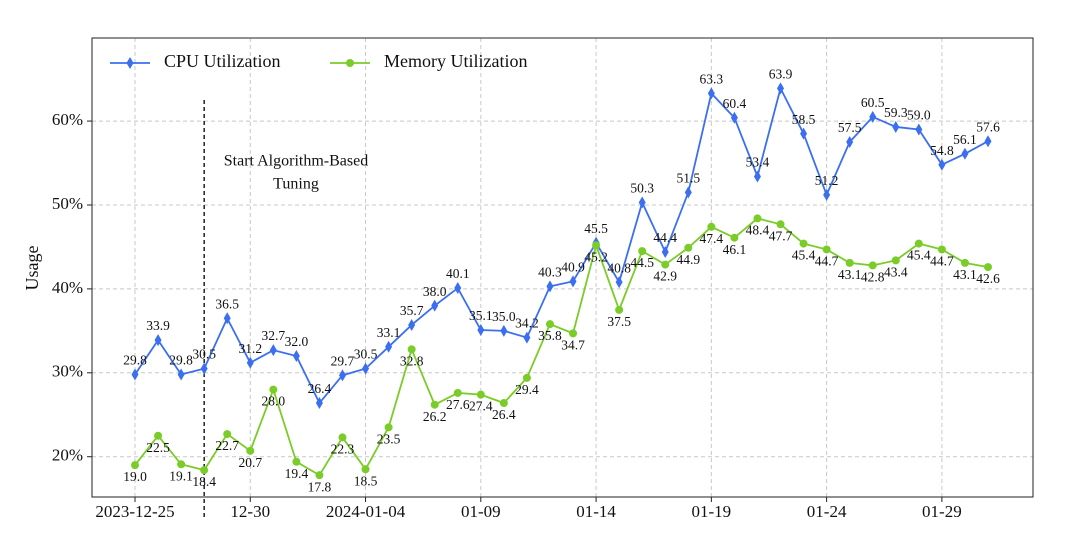 This screenshot has height=541, width=1080. What do you see at coordinates (481, 406) in the screenshot?
I see `data-label: 27.4` at bounding box center [481, 406].